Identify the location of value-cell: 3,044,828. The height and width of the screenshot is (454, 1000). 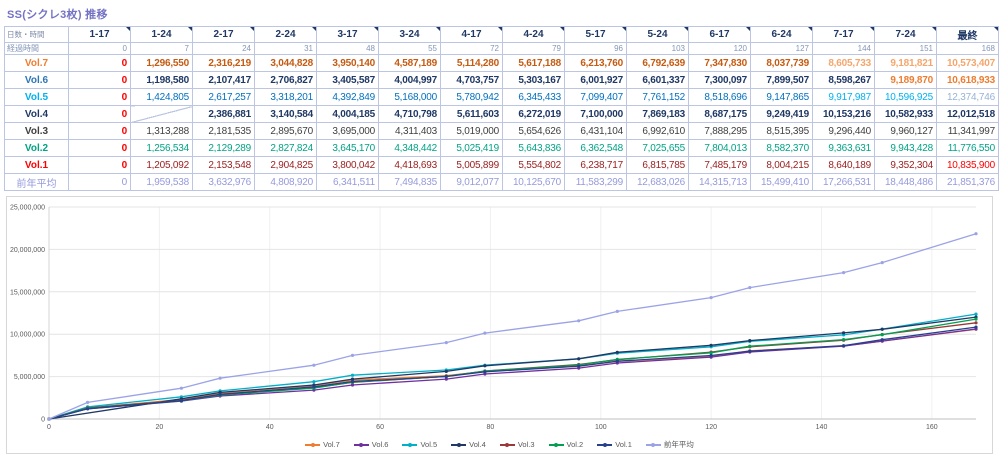
(285, 63).